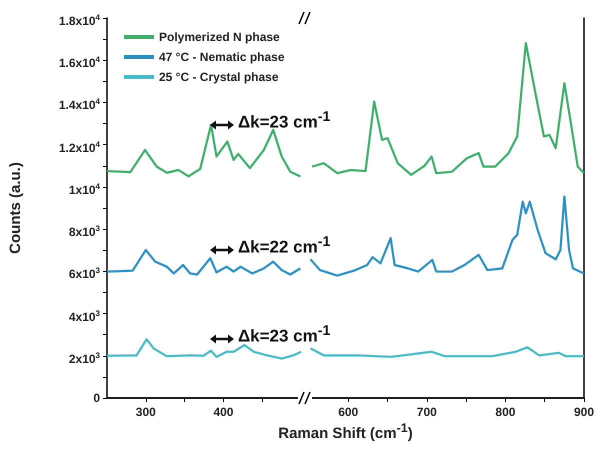 The width and height of the screenshot is (602, 457). I want to click on x-tick-label: 600, so click(348, 412).